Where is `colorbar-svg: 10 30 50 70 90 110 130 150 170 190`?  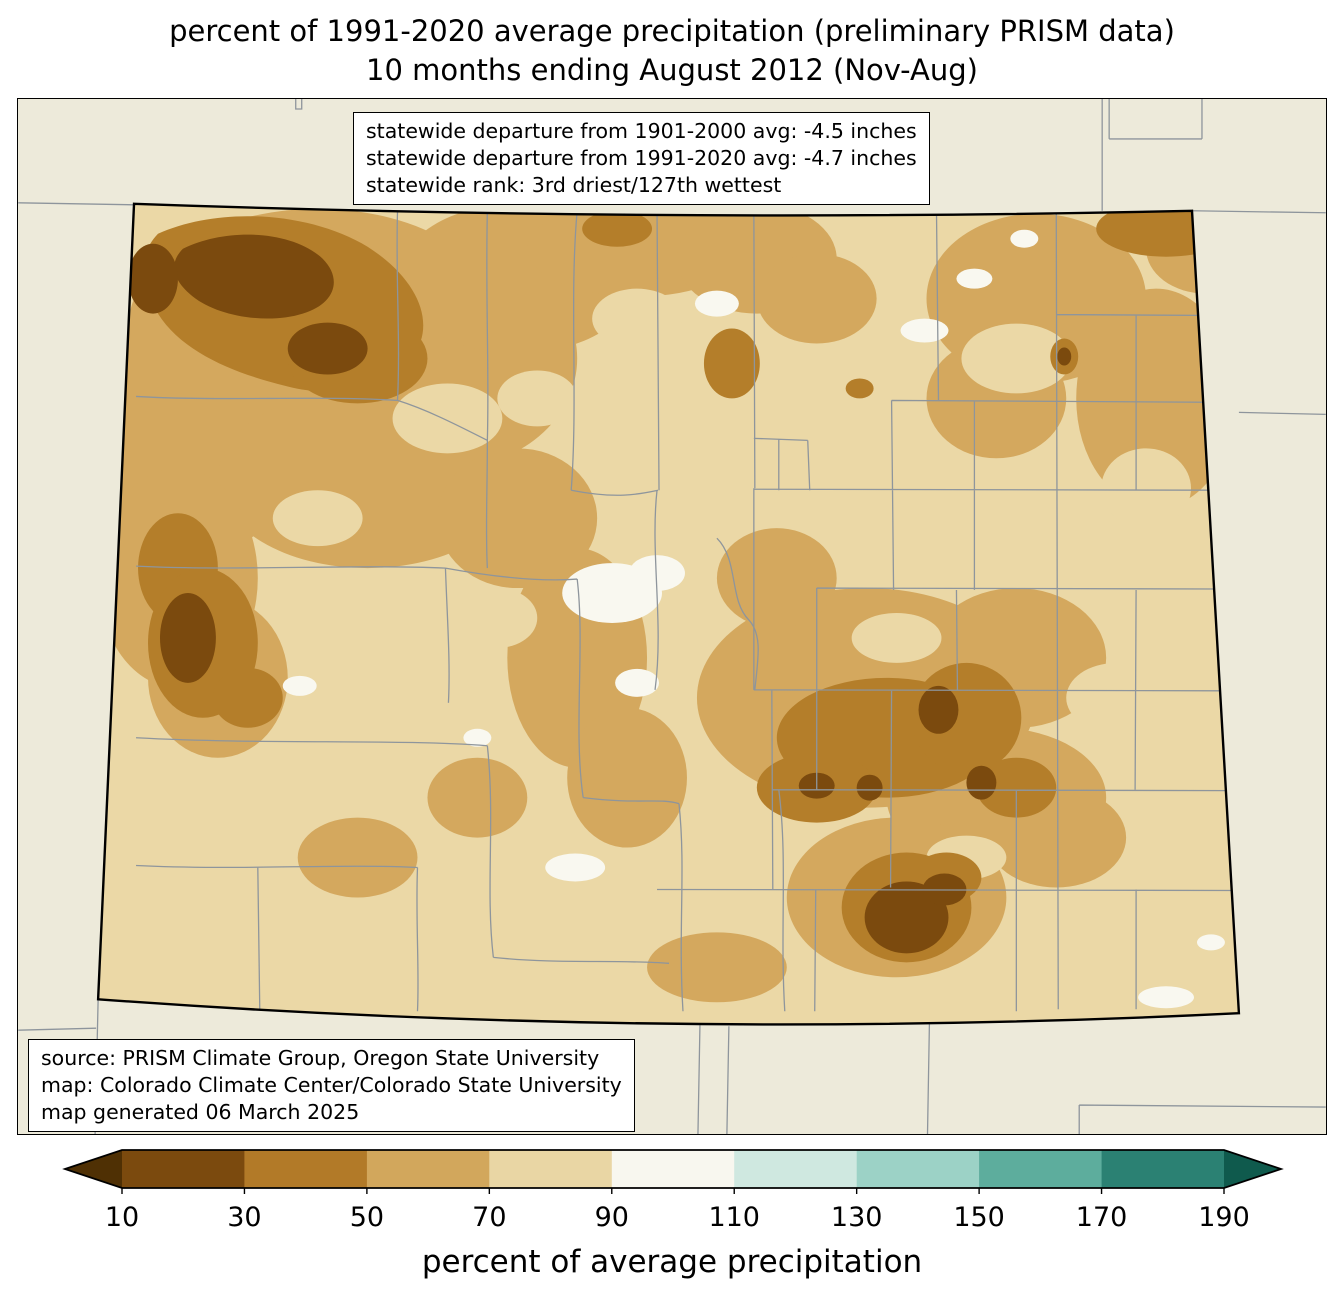
colorbar-svg: 10 30 50 70 90 110 130 150 170 190 is located at coordinates (673, 1191).